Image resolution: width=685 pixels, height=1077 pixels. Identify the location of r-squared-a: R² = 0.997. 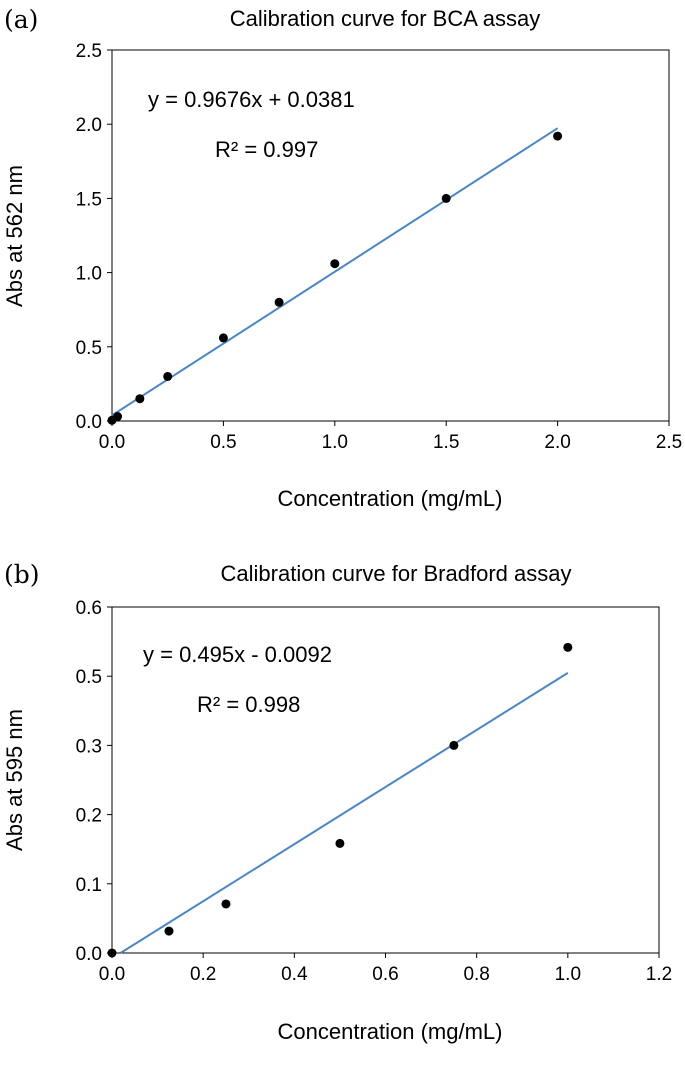
(266, 149).